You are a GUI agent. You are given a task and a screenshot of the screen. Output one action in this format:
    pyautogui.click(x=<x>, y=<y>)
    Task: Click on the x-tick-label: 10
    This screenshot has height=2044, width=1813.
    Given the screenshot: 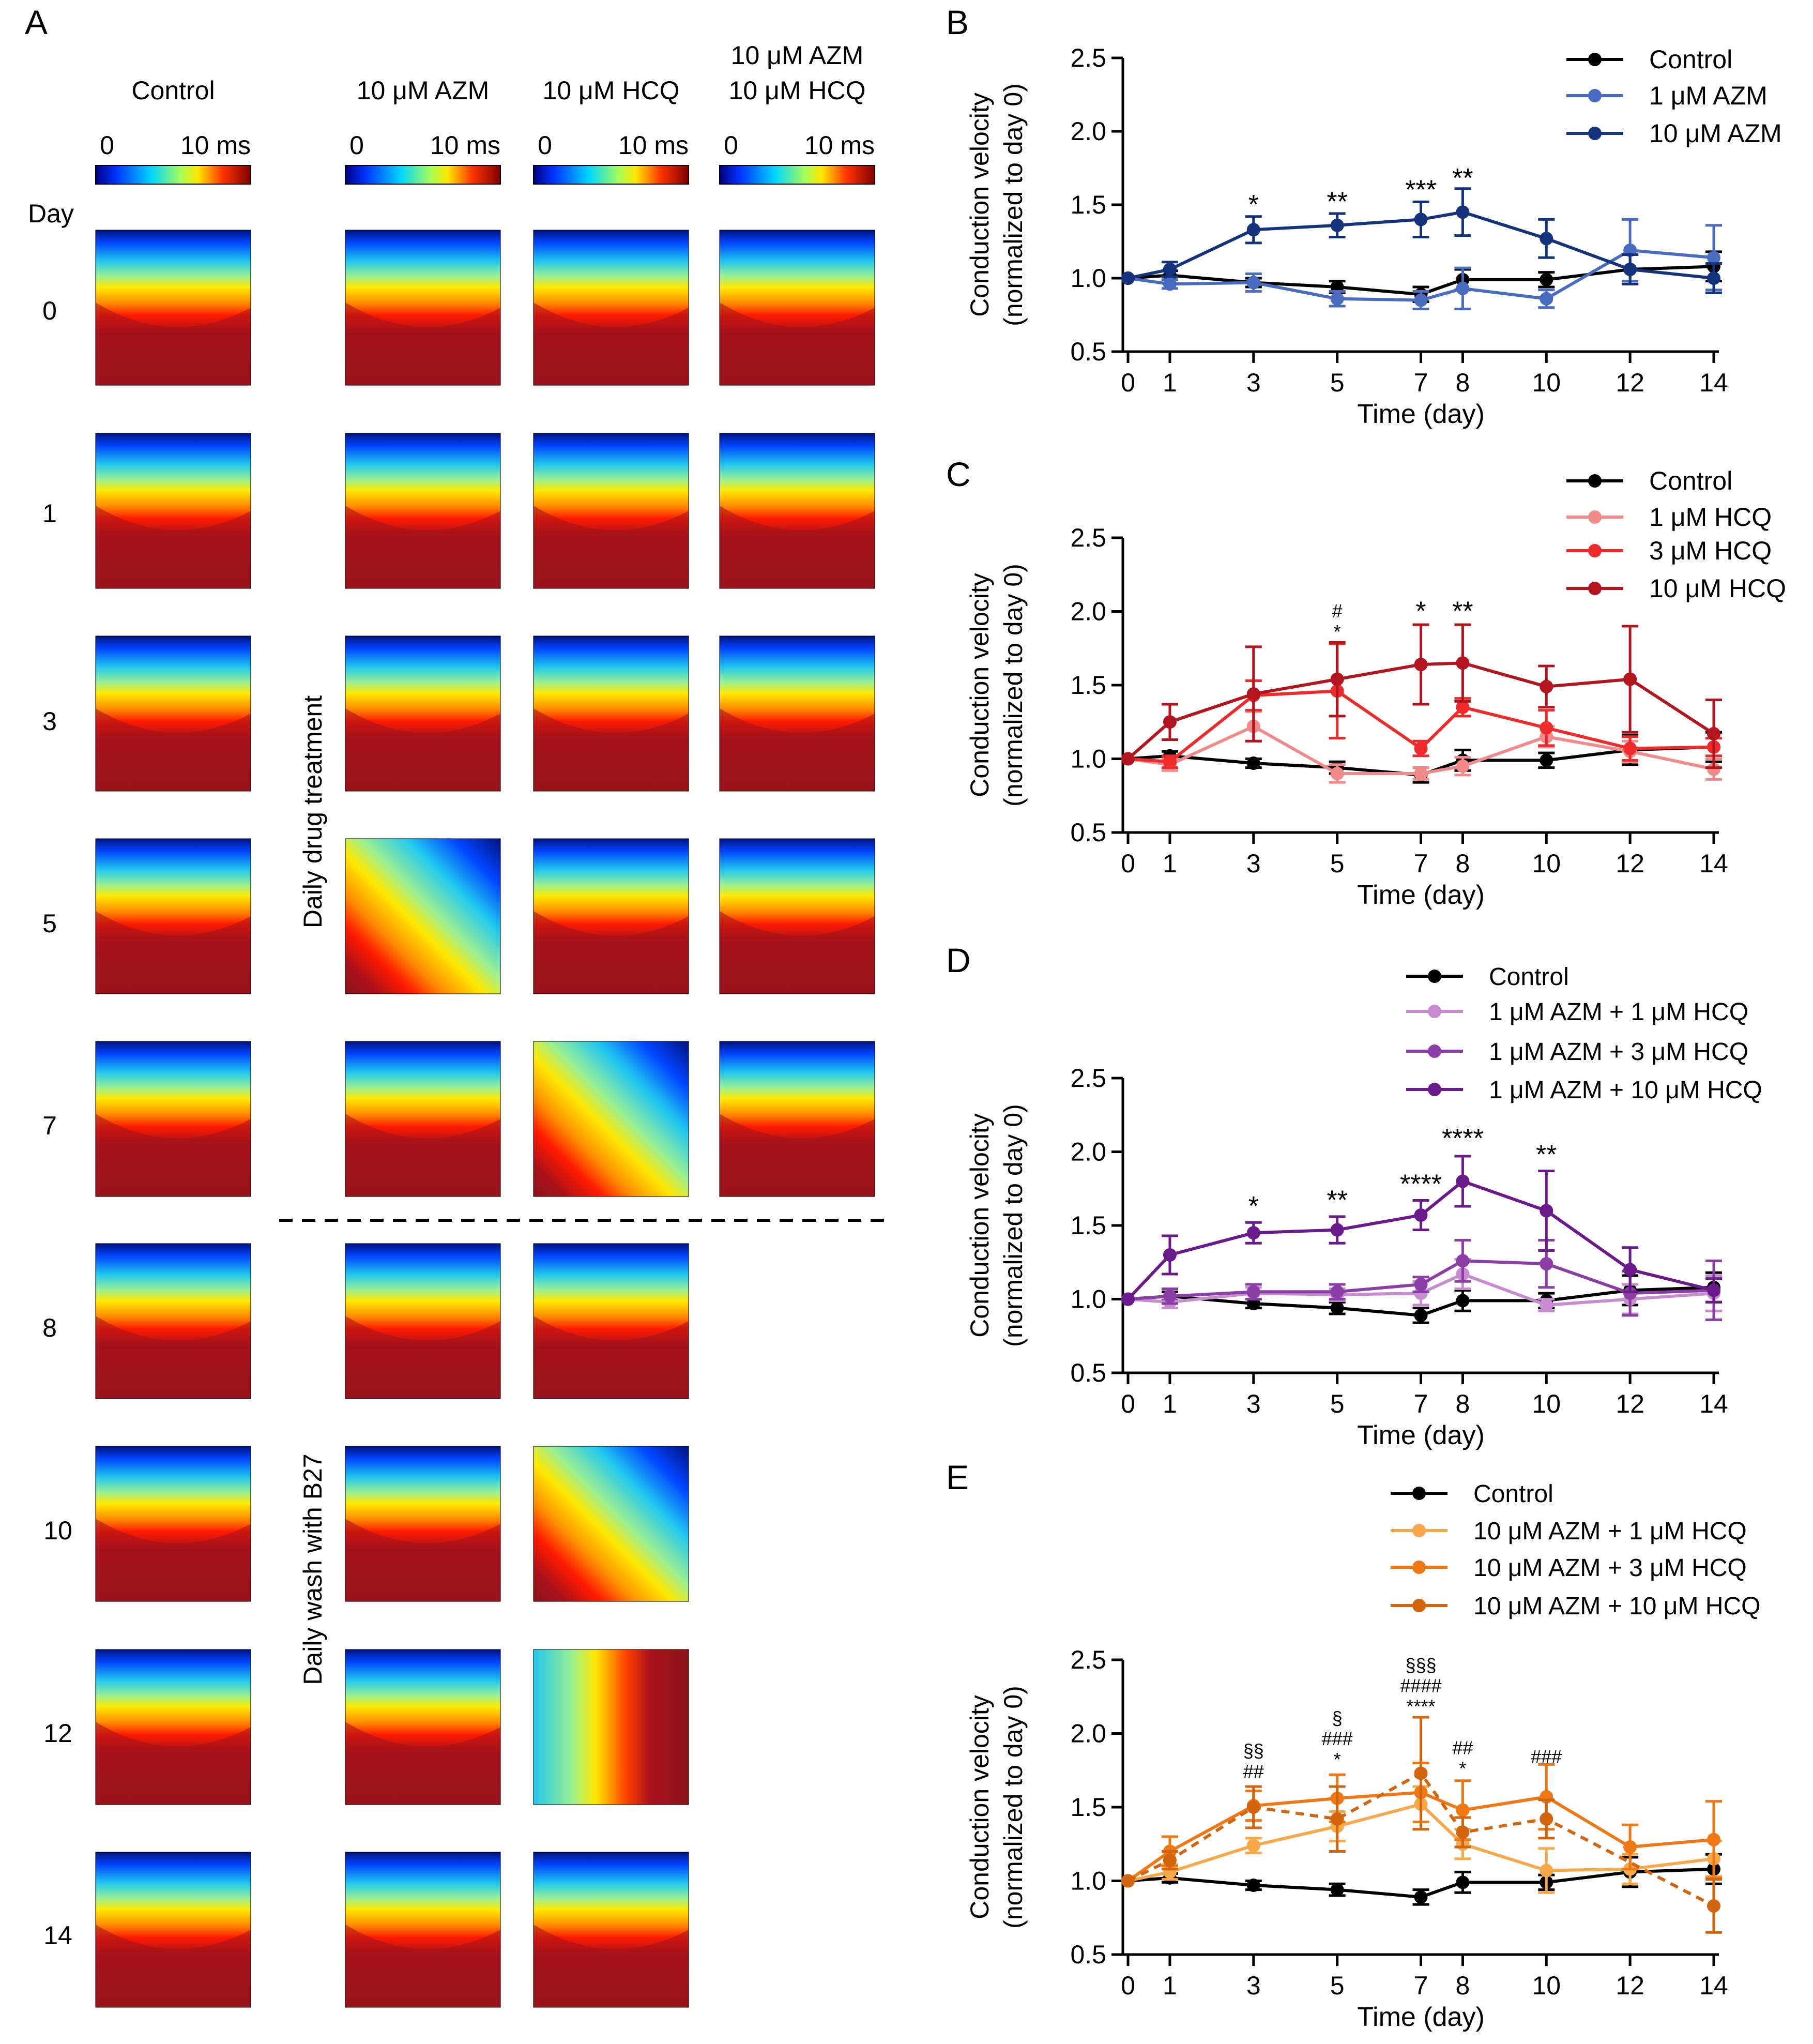 What is the action you would take?
    pyautogui.click(x=1546, y=863)
    